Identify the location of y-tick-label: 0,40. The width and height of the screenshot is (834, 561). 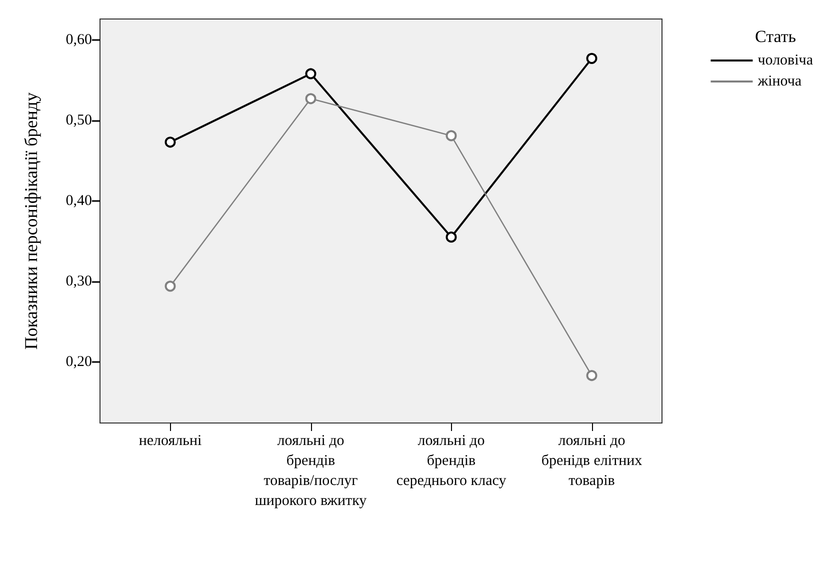
(79, 200).